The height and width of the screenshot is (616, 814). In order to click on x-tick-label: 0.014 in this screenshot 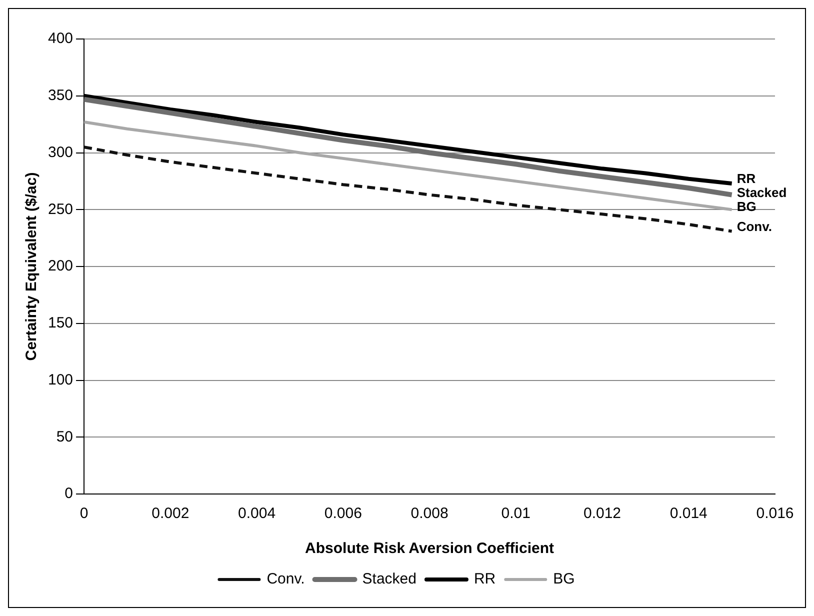, I will do `click(689, 513)`.